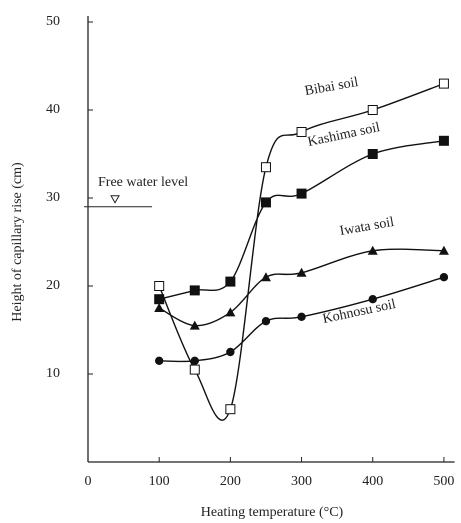 Image resolution: width=461 pixels, height=523 pixels. What do you see at coordinates (343, 135) in the screenshot?
I see `series-label: Kashima soil` at bounding box center [343, 135].